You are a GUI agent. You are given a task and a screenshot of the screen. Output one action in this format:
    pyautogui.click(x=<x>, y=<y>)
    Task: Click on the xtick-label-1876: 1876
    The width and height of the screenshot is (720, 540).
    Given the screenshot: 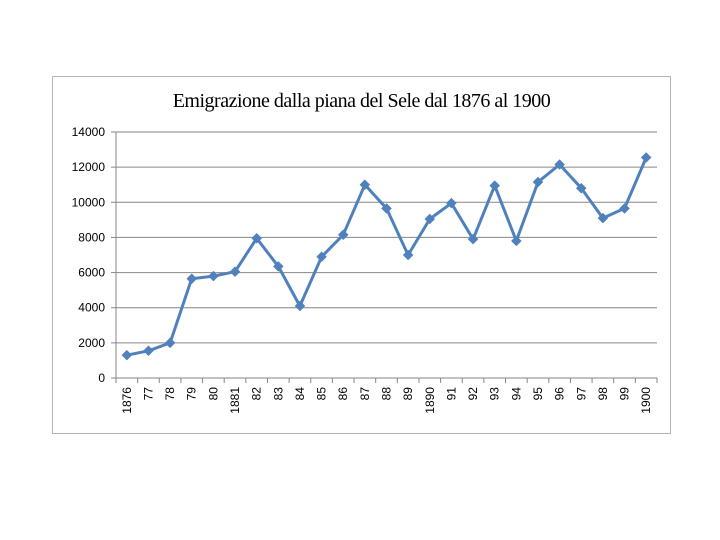 What is the action you would take?
    pyautogui.click(x=127, y=400)
    